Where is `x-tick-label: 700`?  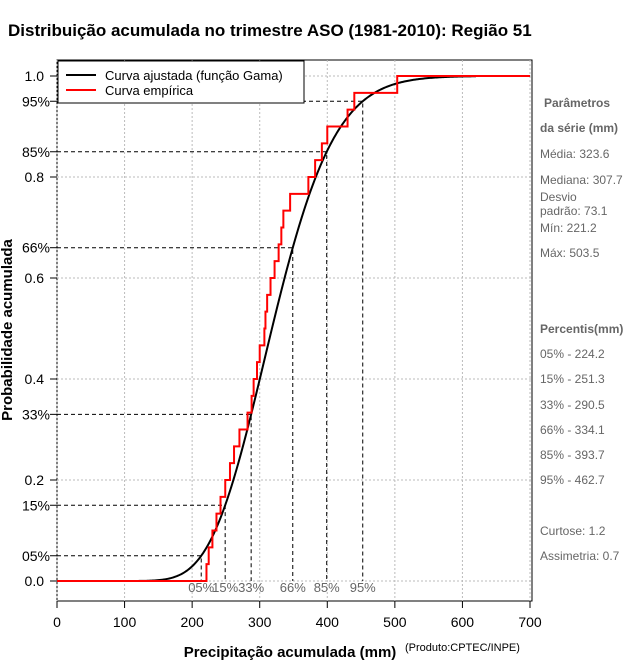
x-tick-label: 700 is located at coordinates (530, 622).